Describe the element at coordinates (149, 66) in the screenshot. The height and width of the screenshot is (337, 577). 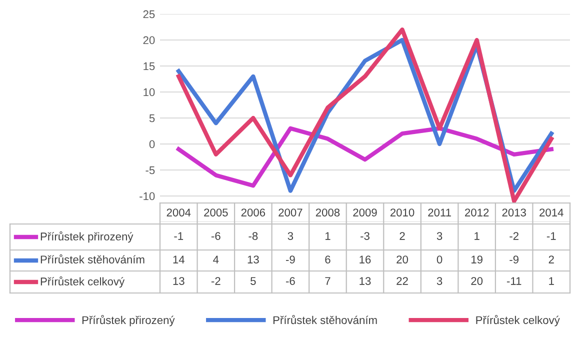
I see `y-tick-label: 15` at that location.